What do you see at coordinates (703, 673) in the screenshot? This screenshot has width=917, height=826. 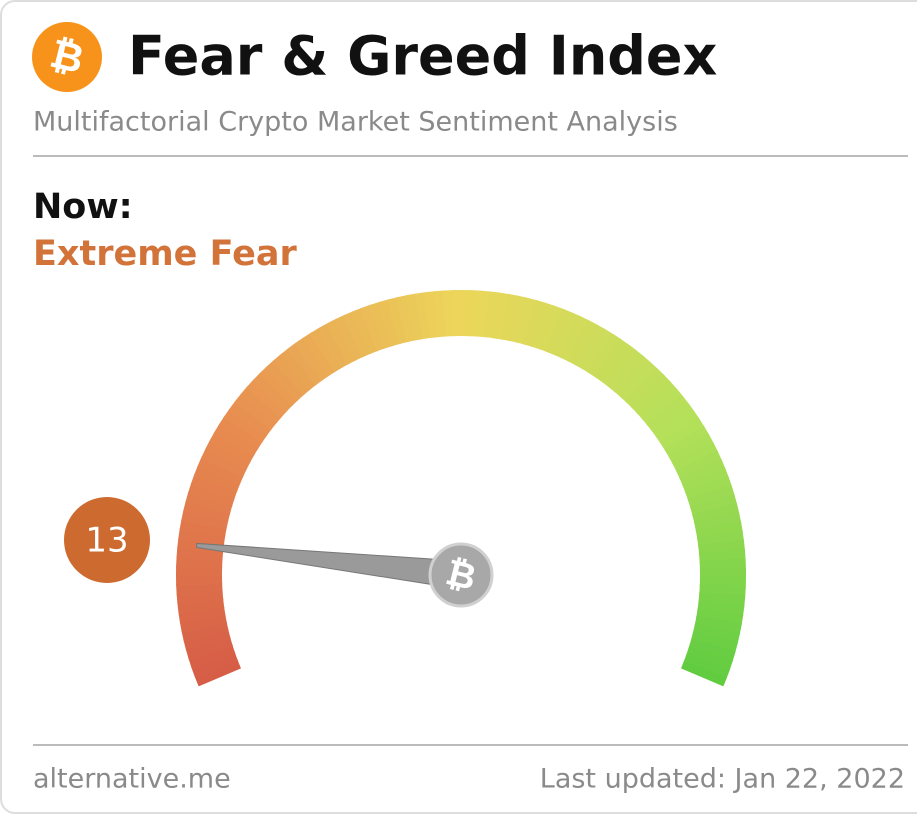 I see `gauge-arc` at bounding box center [703, 673].